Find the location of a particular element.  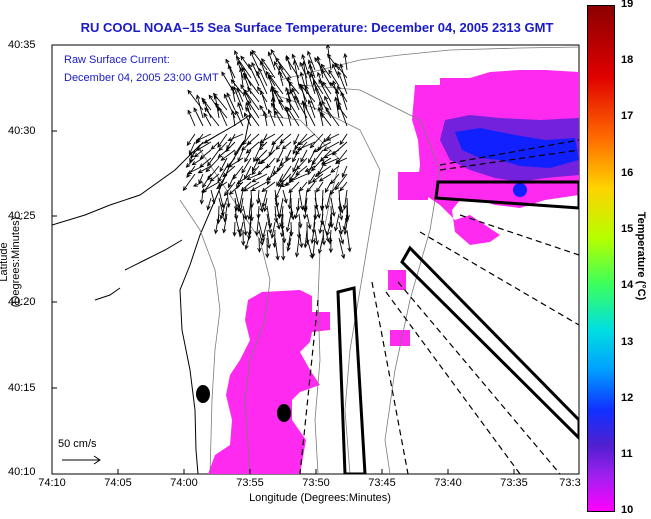

colorbar-tick-label: 13 is located at coordinates (627, 342).